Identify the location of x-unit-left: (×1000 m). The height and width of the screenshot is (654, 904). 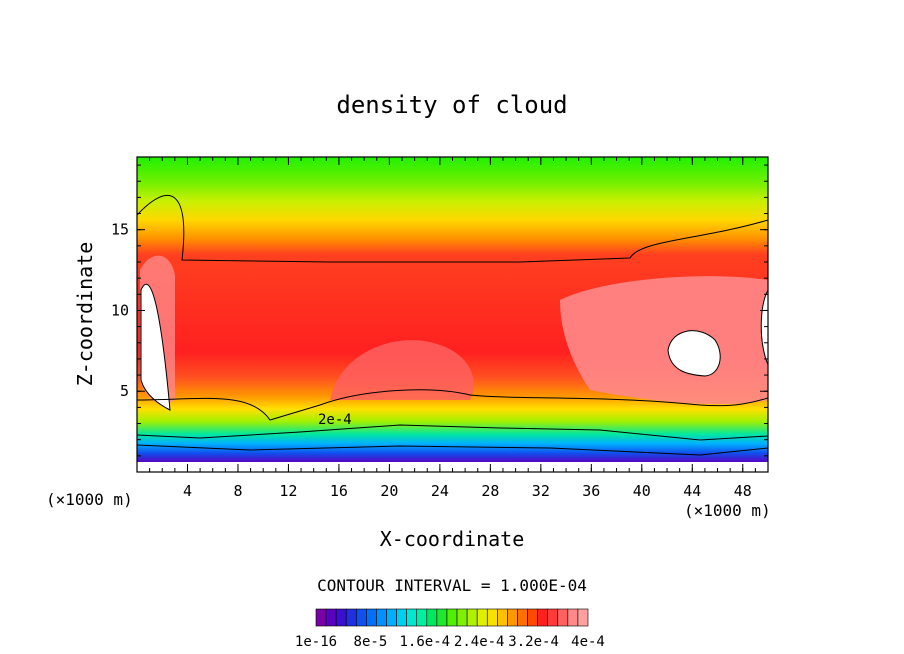
(89, 499).